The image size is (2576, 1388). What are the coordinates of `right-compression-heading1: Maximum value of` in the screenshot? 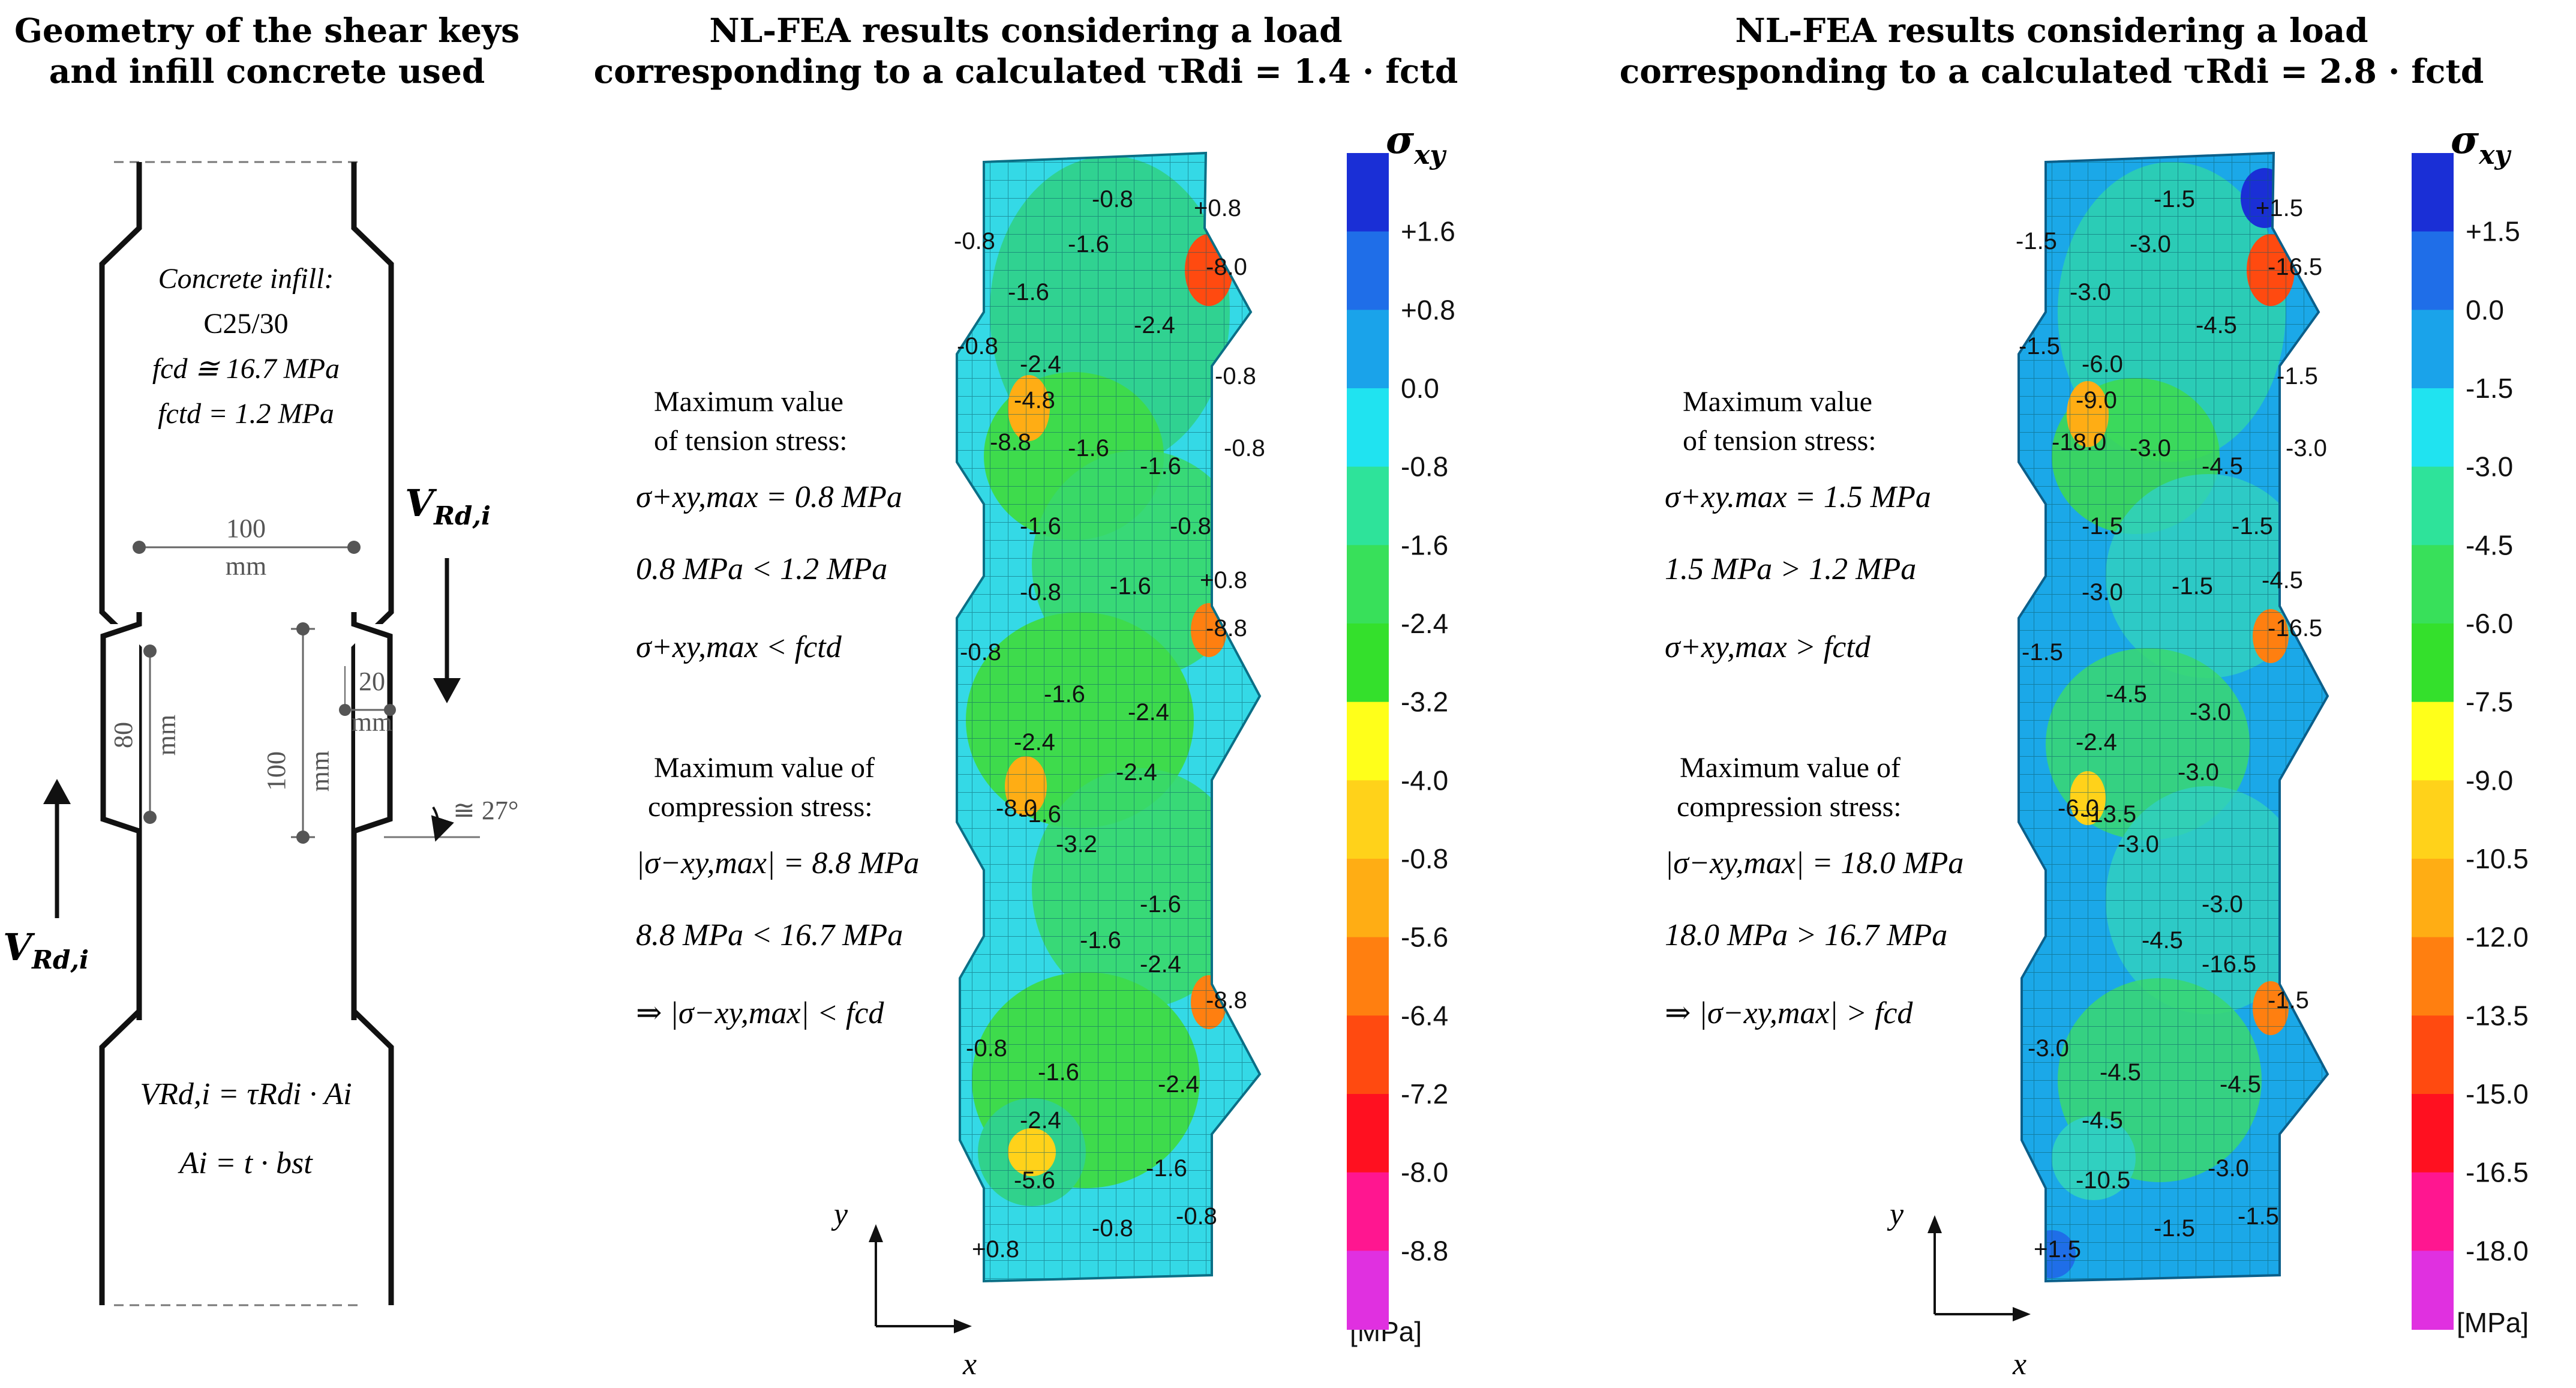 It's located at (1790, 768).